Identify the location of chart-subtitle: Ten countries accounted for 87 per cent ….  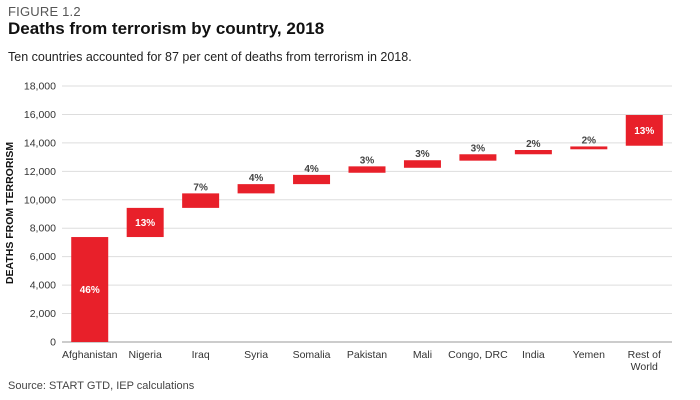
(210, 57).